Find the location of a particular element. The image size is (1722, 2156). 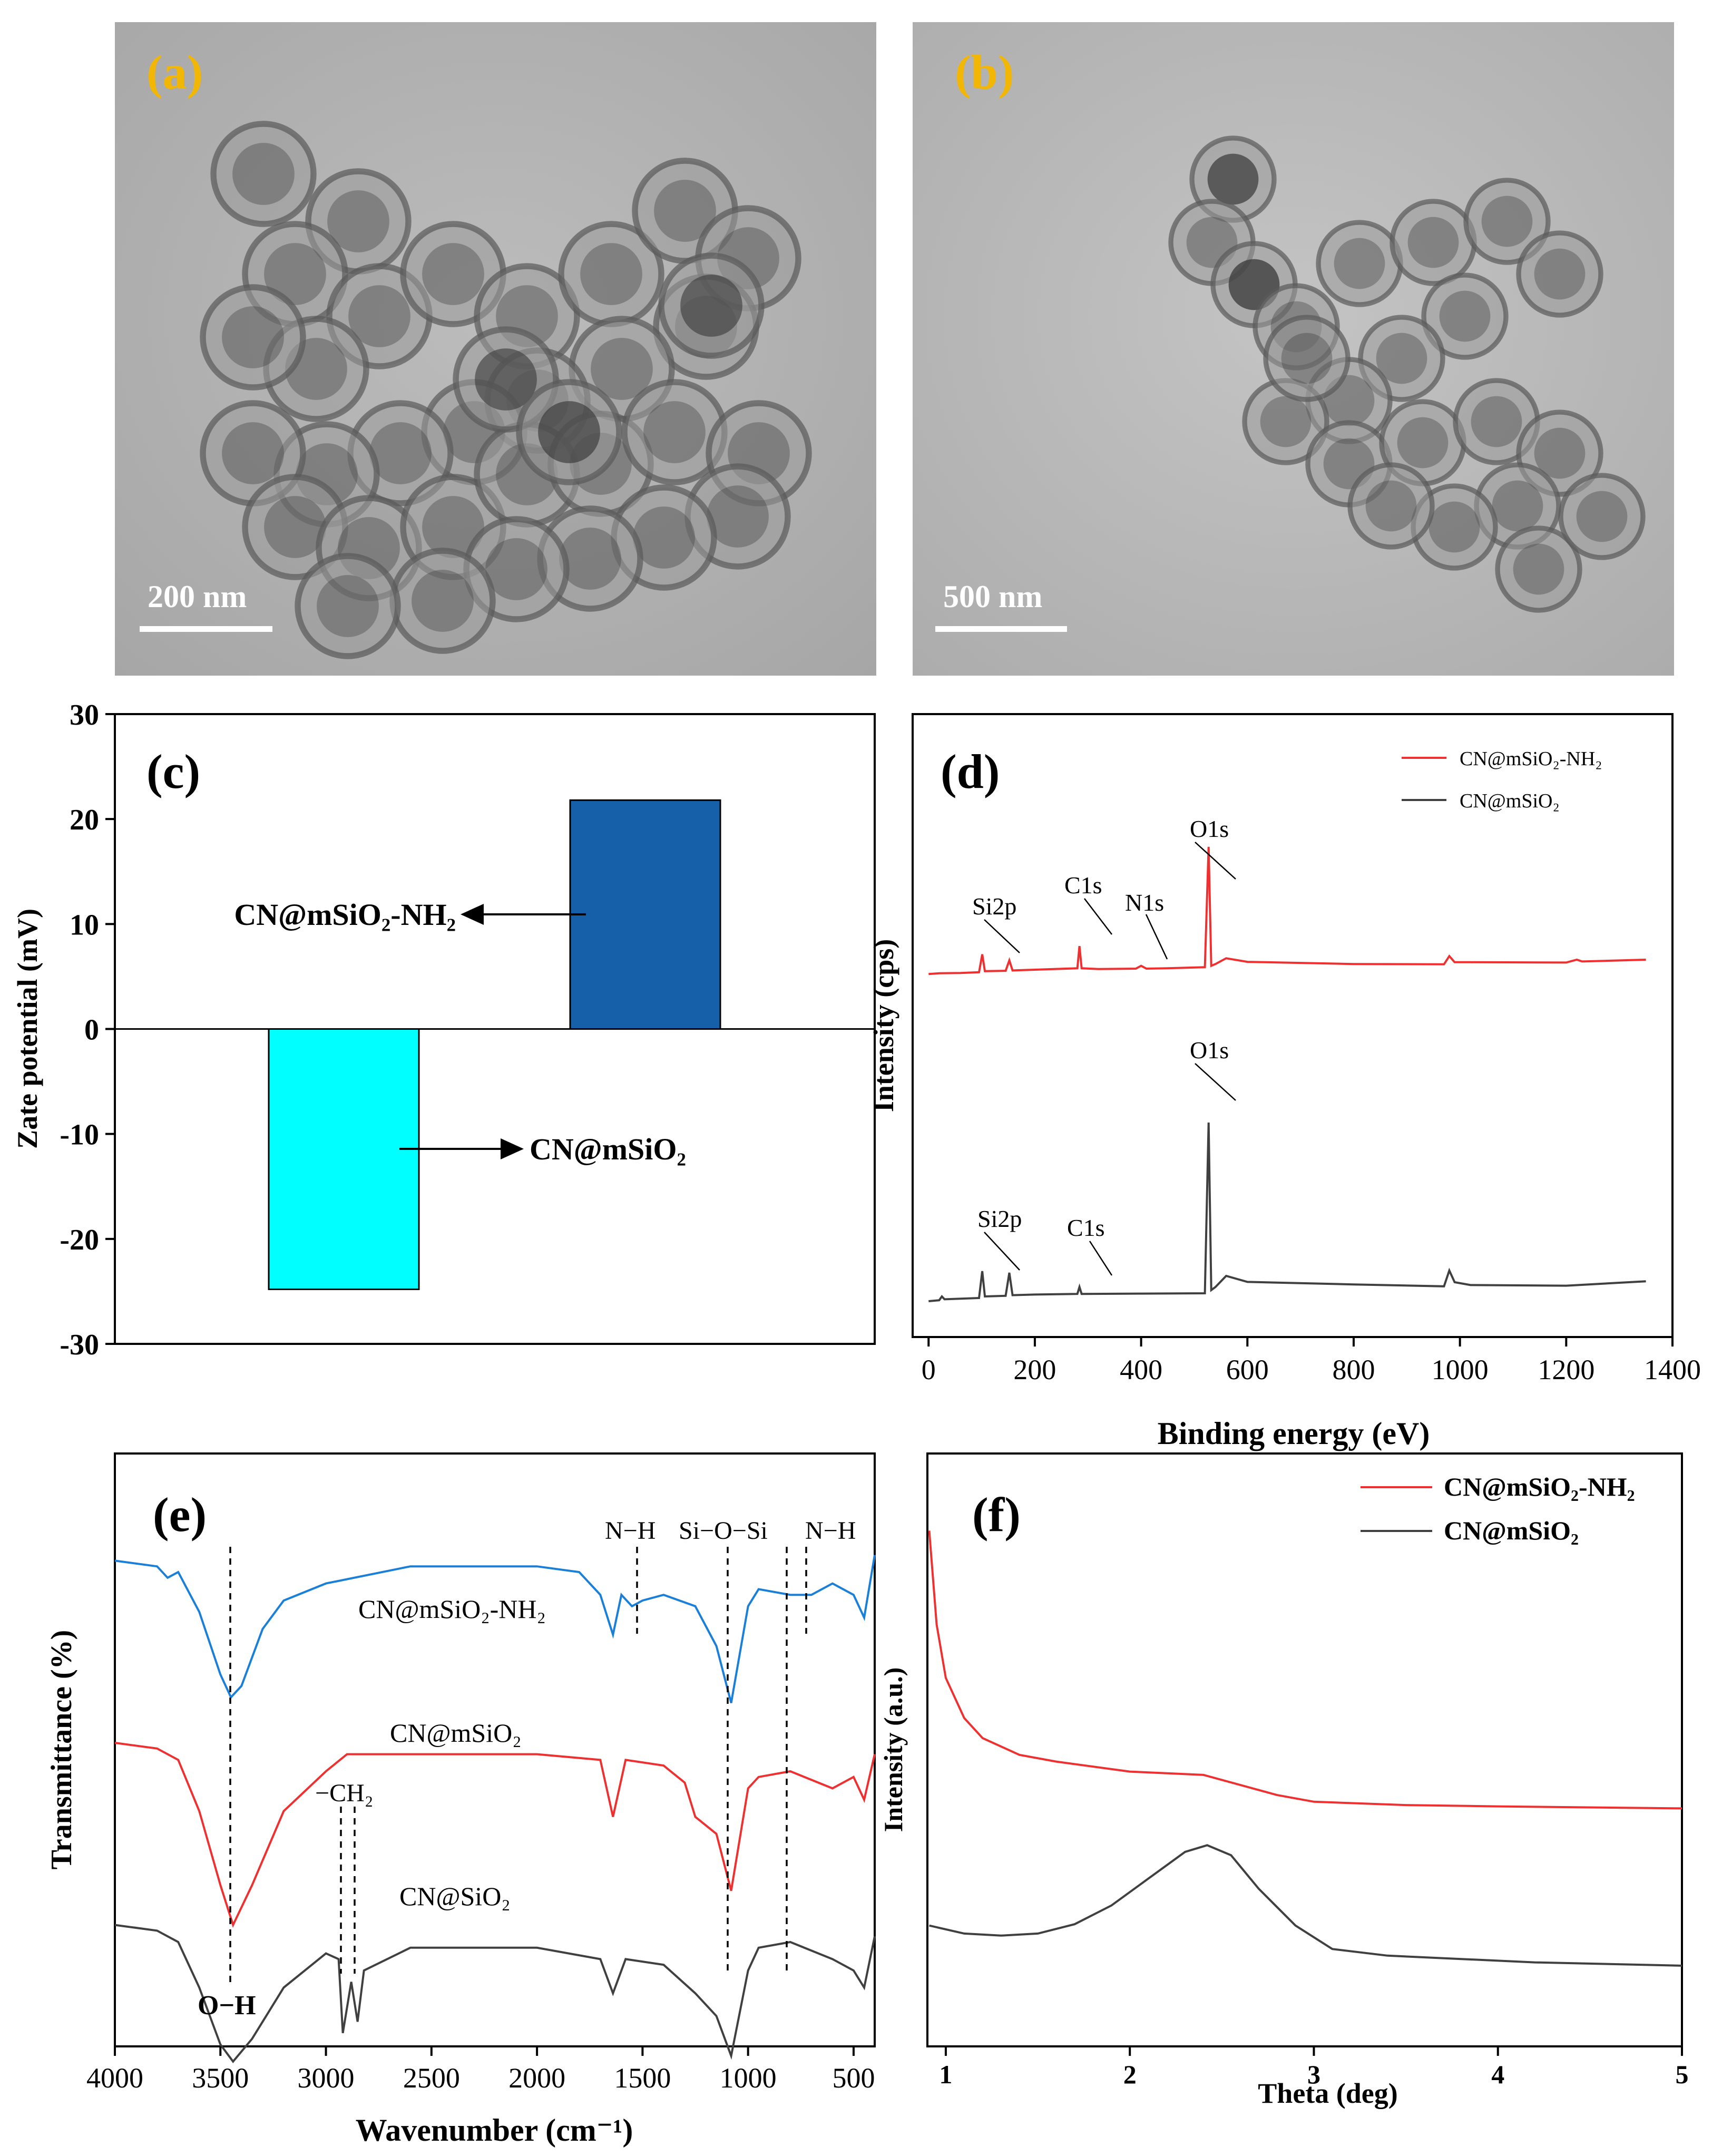

y-tick-label: -10 is located at coordinates (79, 1135).